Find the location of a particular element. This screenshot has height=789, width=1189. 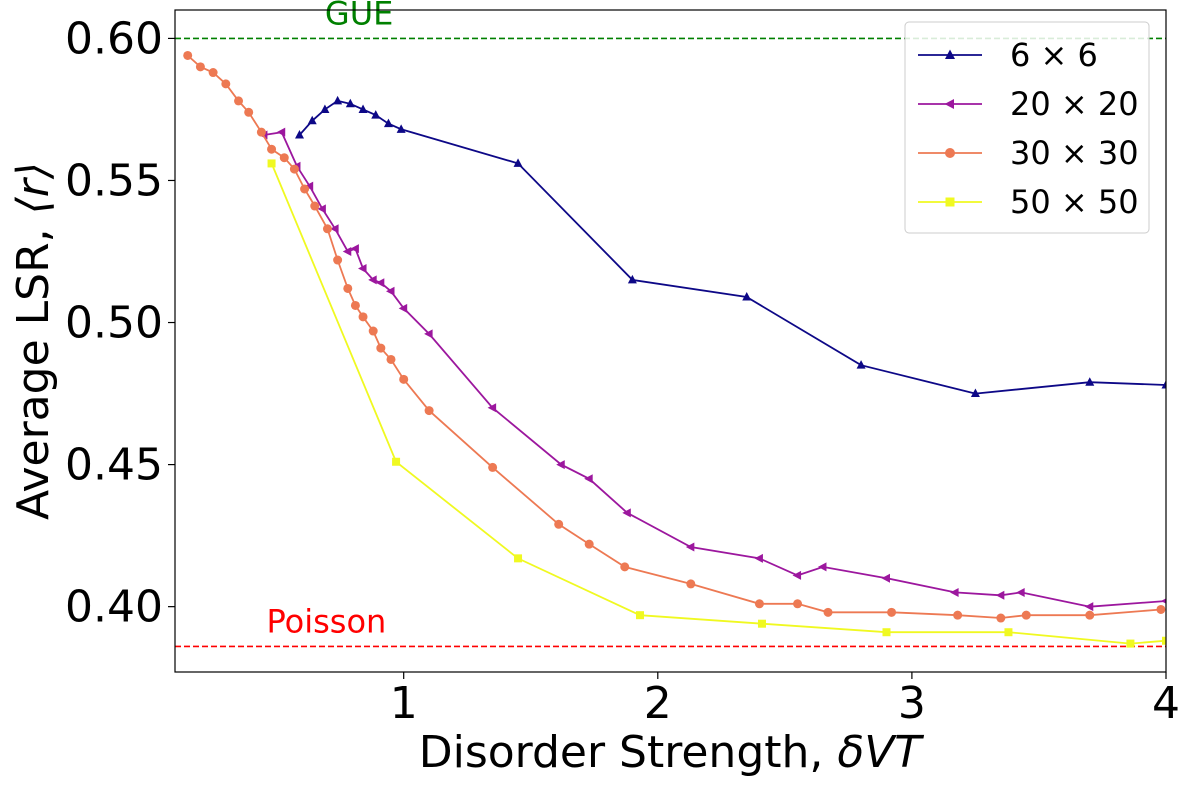

y-axis-label-text: Average LSR, is located at coordinates (33, 367).